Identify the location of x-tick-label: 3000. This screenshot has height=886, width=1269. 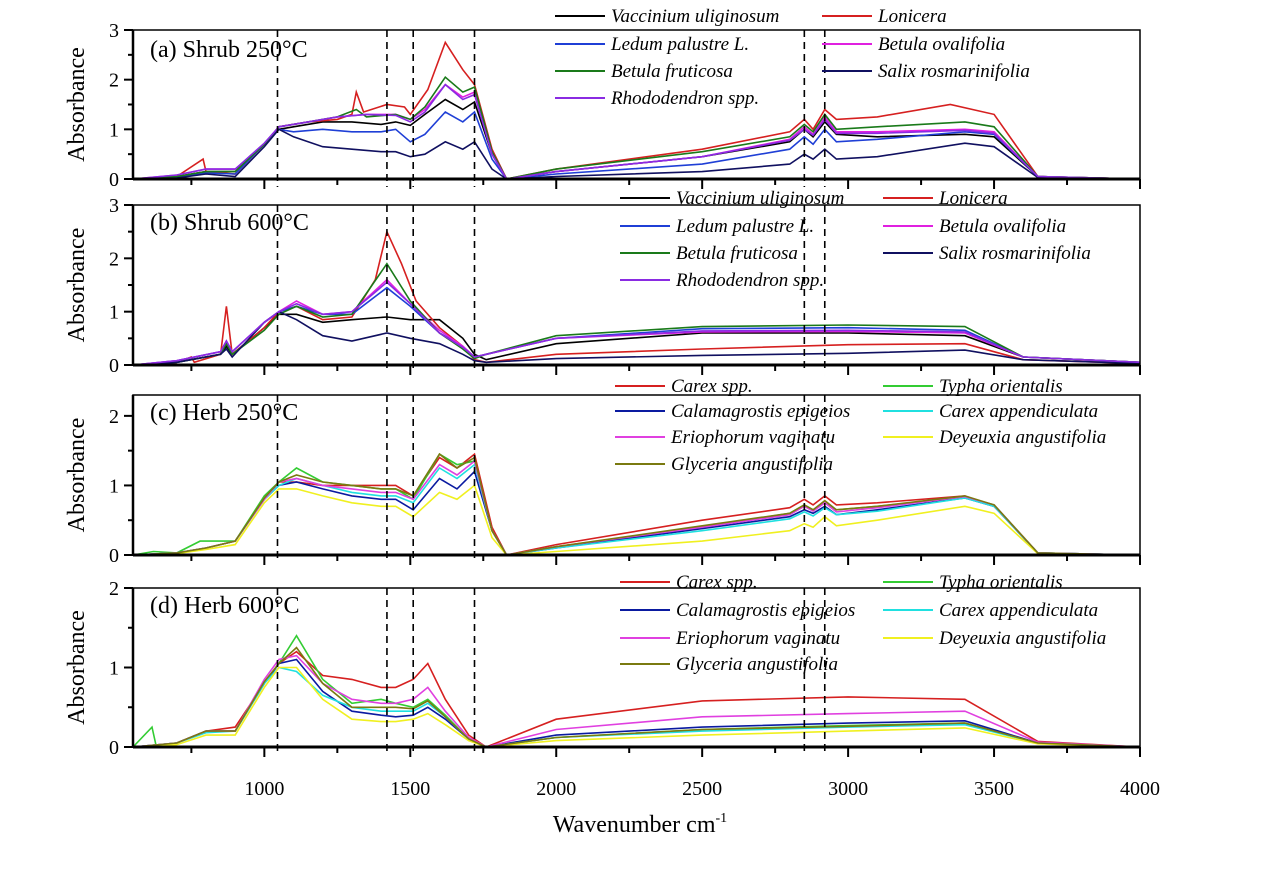
(848, 789).